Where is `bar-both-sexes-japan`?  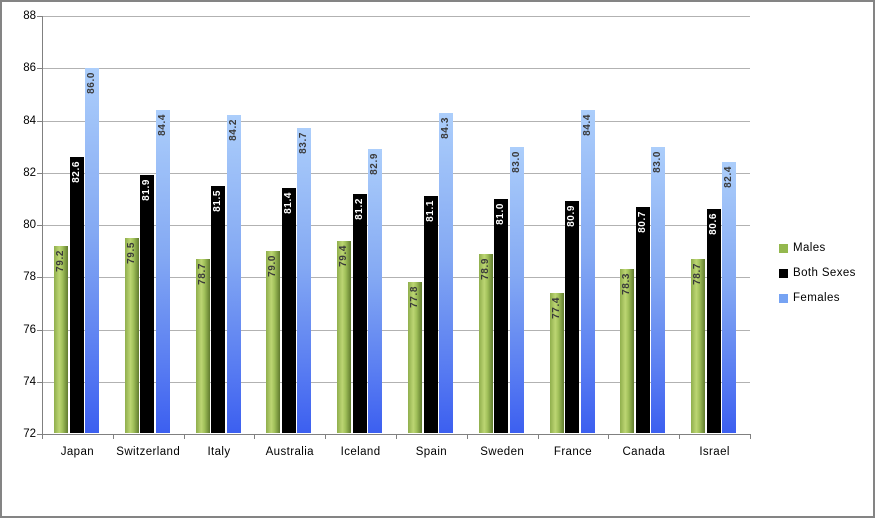 bar-both-sexes-japan is located at coordinates (76, 295).